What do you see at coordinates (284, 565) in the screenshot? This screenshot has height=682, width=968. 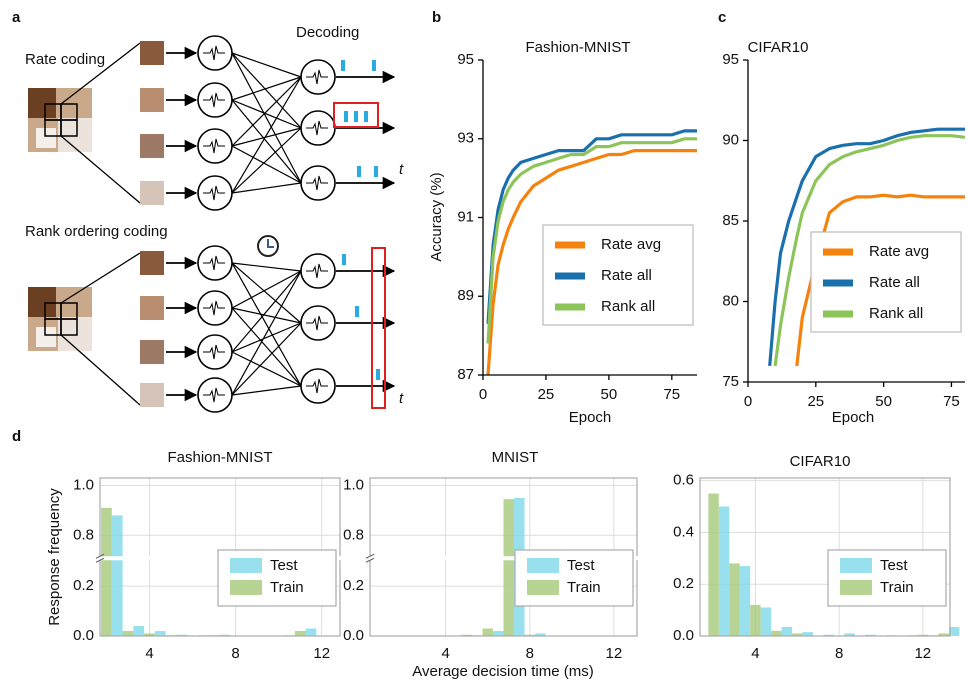 I see `legend-label: Test` at bounding box center [284, 565].